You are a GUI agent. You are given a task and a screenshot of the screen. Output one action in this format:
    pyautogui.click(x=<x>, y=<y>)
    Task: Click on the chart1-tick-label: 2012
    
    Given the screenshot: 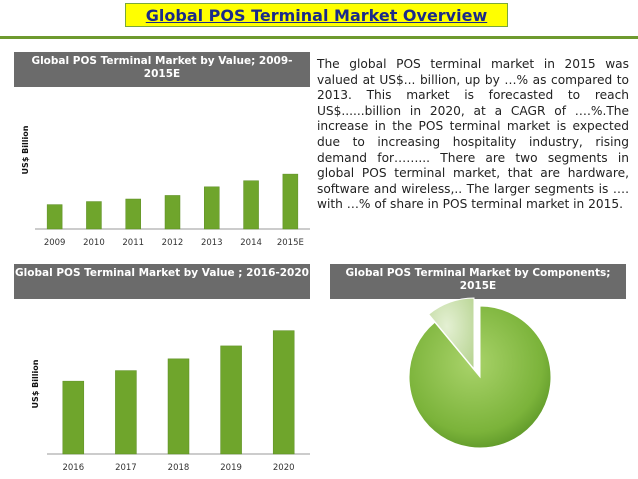 What is the action you would take?
    pyautogui.click(x=173, y=243)
    